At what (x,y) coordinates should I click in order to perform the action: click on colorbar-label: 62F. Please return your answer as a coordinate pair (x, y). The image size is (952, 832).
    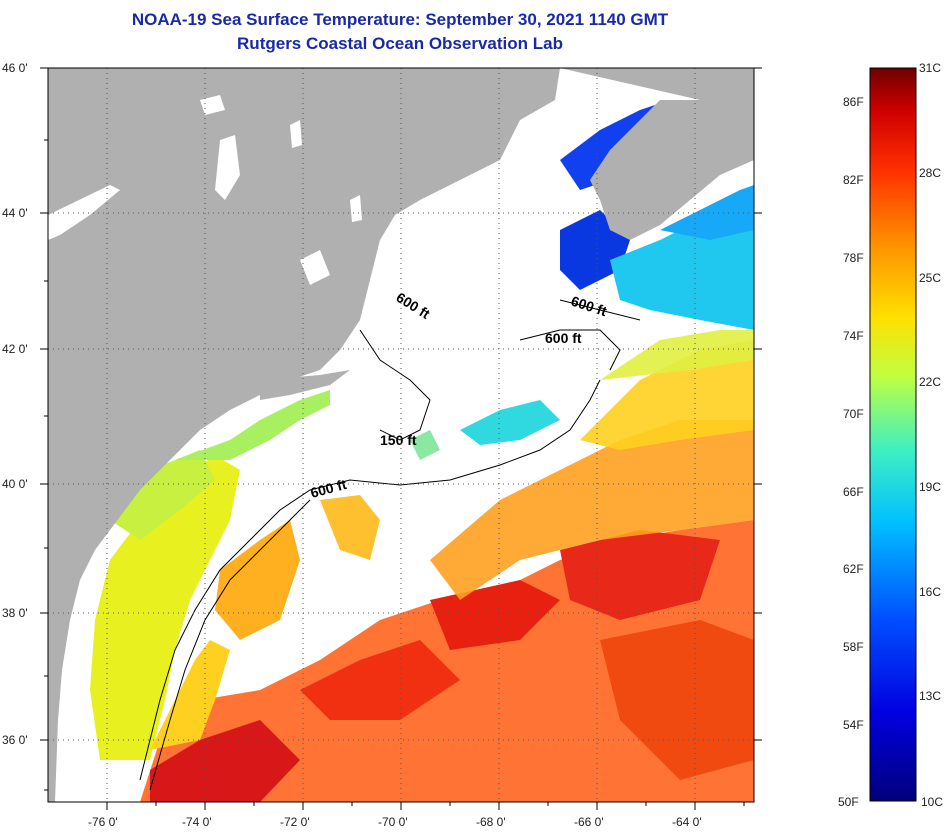
    Looking at the image, I should click on (853, 569).